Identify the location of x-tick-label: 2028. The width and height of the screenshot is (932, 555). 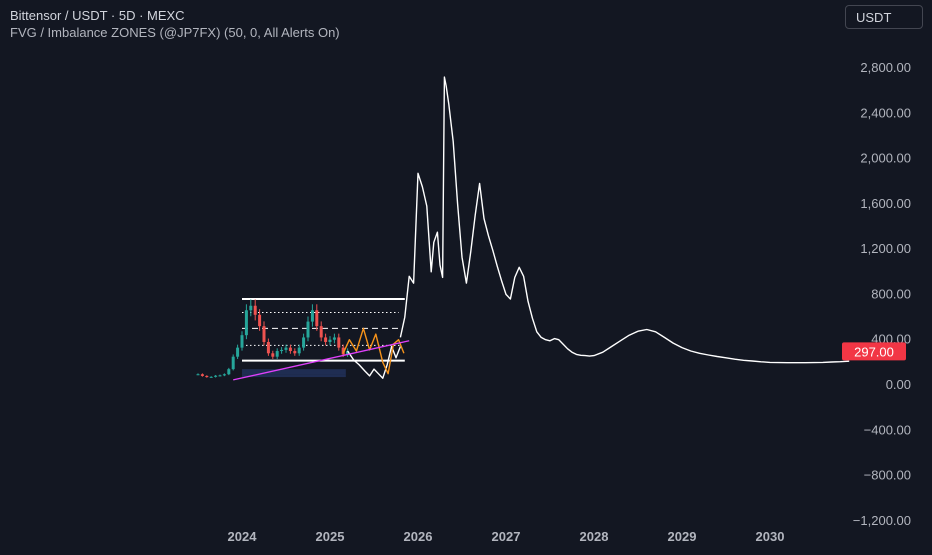
(594, 536).